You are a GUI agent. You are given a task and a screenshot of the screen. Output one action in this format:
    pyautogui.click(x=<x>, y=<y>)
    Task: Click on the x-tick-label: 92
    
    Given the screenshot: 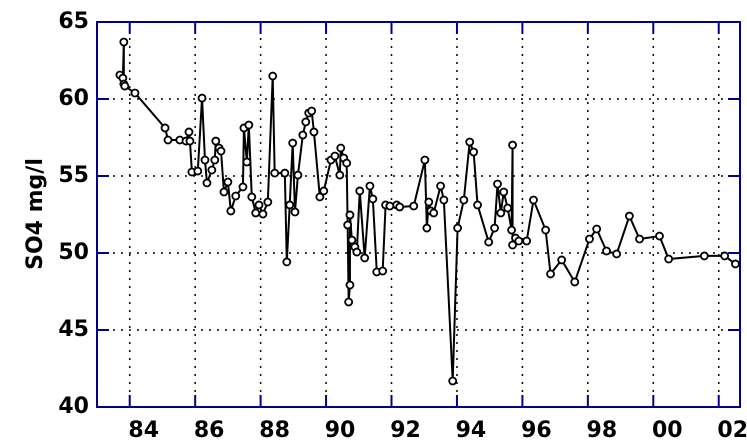 What is the action you would take?
    pyautogui.click(x=405, y=430)
    